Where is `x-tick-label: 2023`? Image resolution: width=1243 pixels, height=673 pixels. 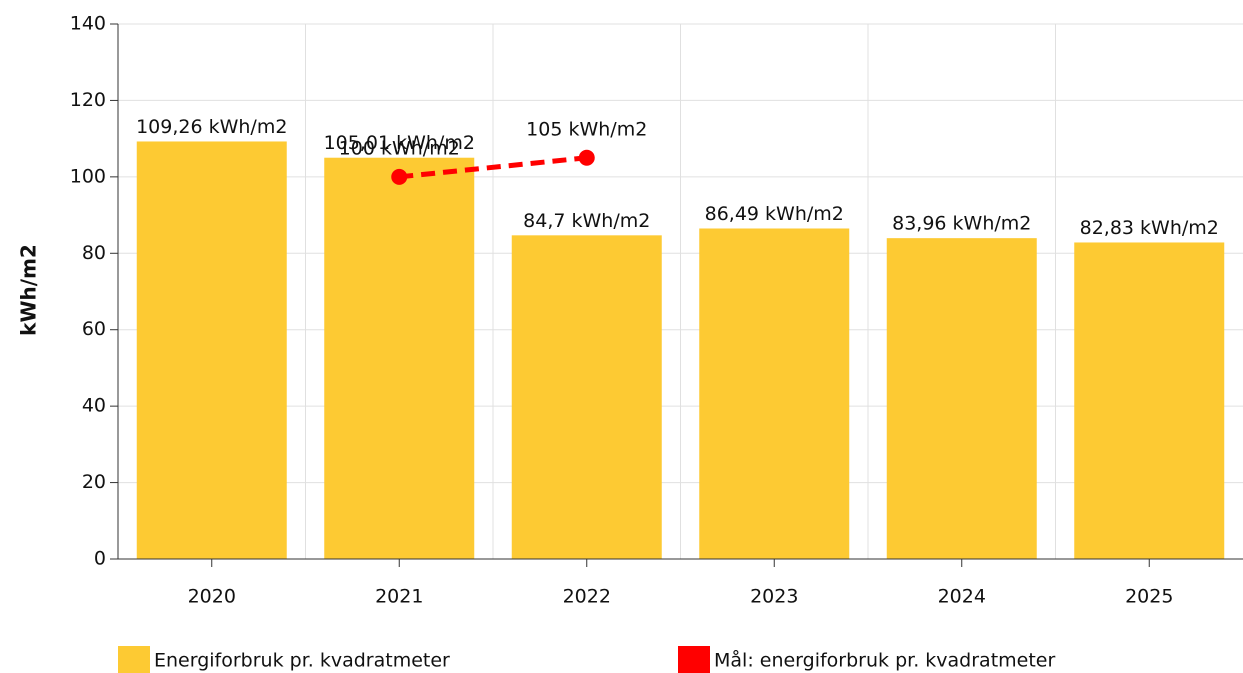 x-tick-label: 2023 is located at coordinates (774, 597).